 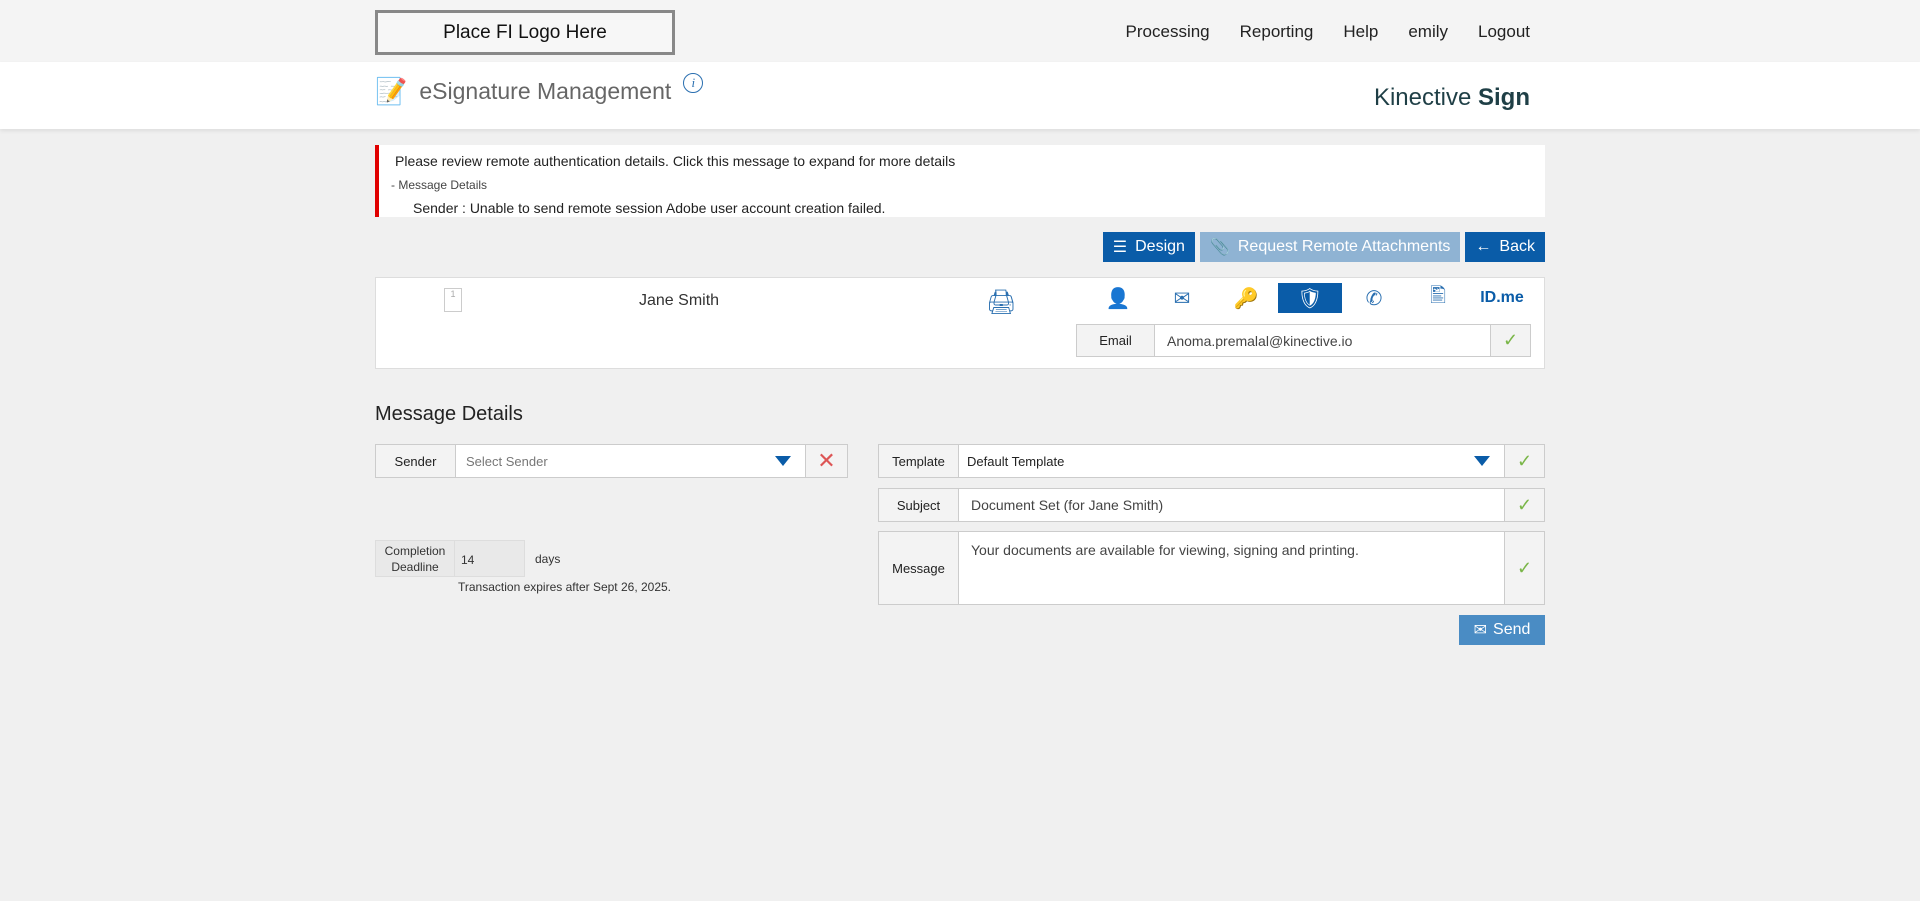 I want to click on template-row: Template Default Template ✓, so click(x=1211, y=461).